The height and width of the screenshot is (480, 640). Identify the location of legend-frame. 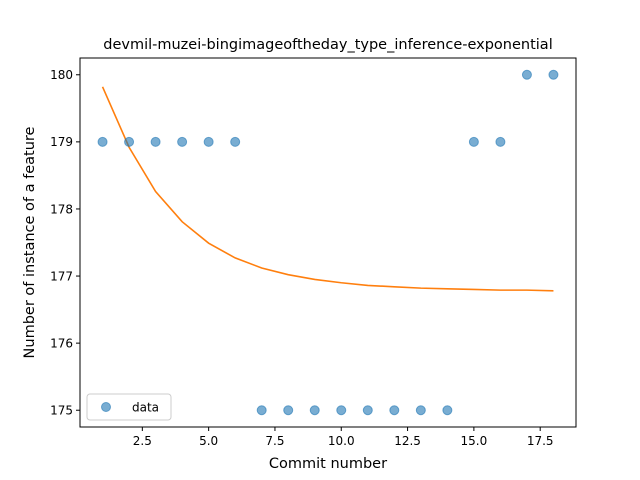
(129, 407).